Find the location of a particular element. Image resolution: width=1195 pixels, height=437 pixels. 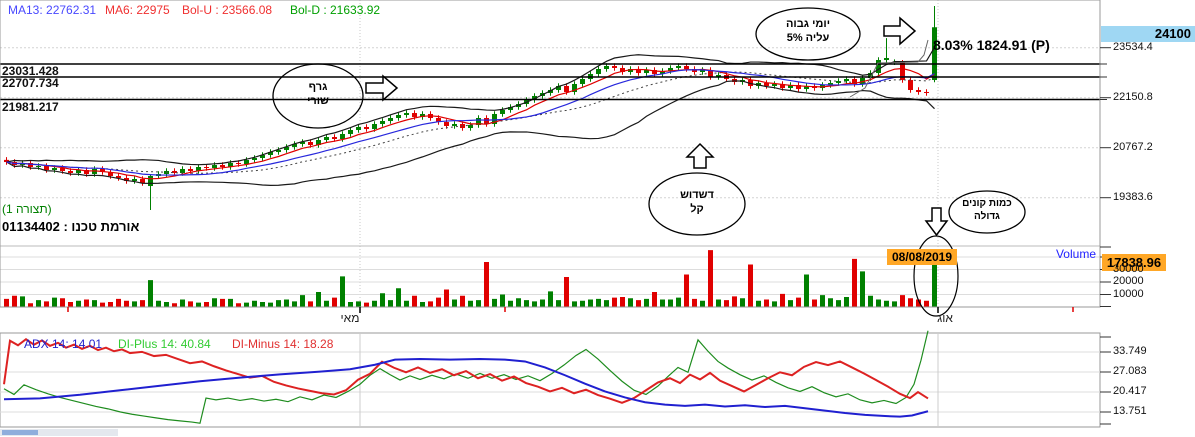

annotation-ellipse-volume-spike is located at coordinates (936, 276).